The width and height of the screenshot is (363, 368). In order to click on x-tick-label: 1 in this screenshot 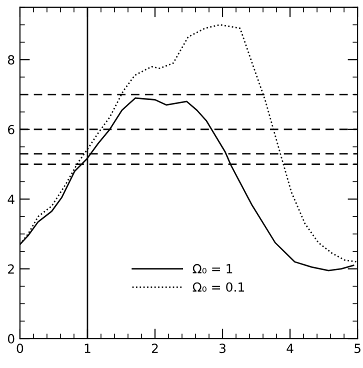, I will do `click(87, 348)`.